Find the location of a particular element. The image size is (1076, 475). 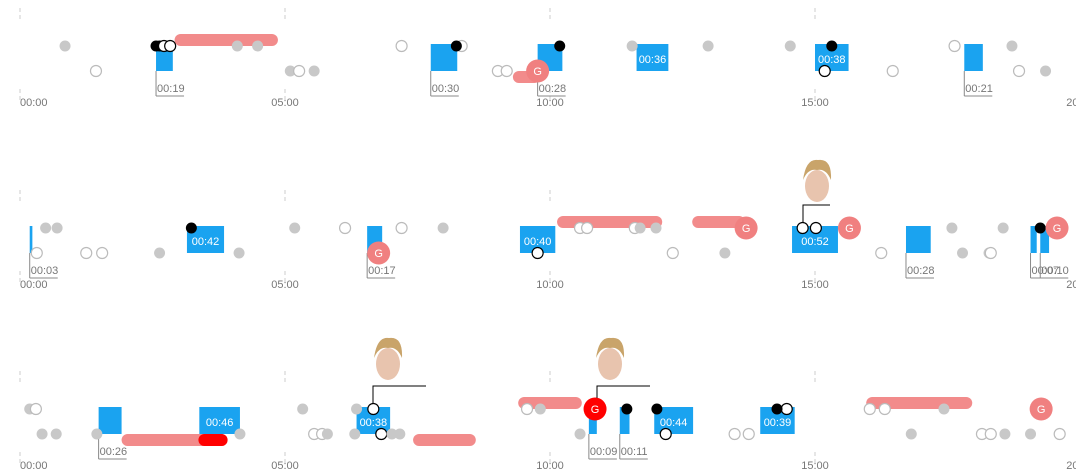

shift-label: 00:19 is located at coordinates (171, 89).